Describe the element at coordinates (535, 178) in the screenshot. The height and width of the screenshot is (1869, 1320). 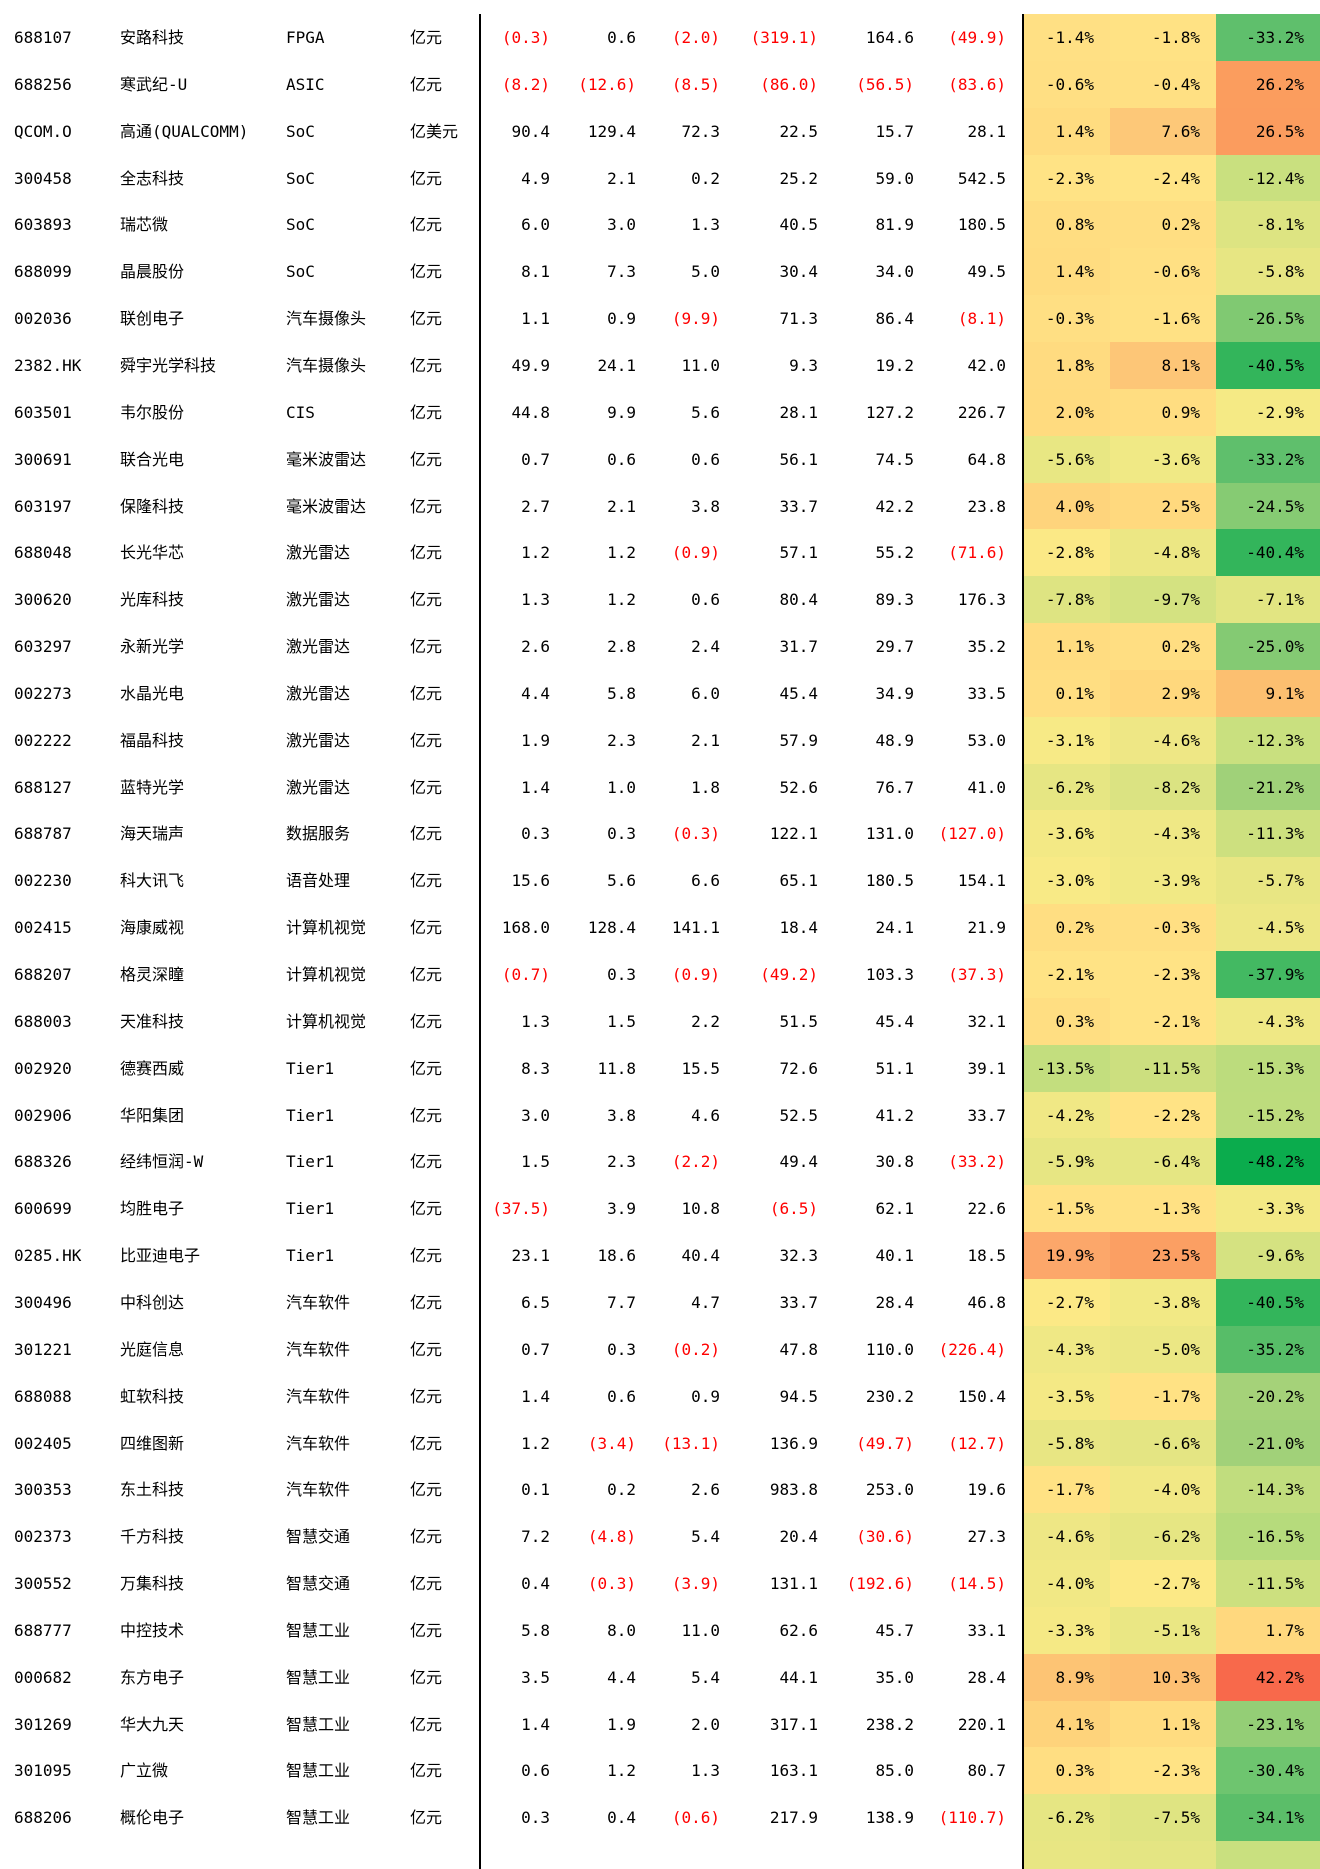
I see `value-cell: 4.9` at that location.